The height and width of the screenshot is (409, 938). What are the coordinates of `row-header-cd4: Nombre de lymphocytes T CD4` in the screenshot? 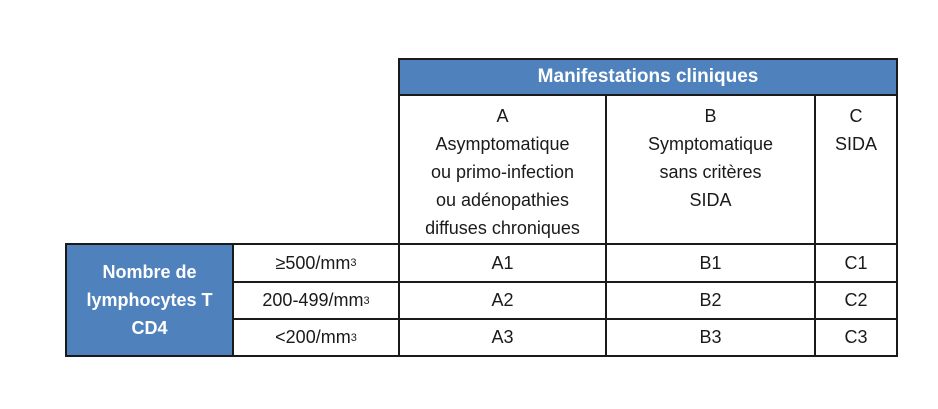 It's located at (149, 300).